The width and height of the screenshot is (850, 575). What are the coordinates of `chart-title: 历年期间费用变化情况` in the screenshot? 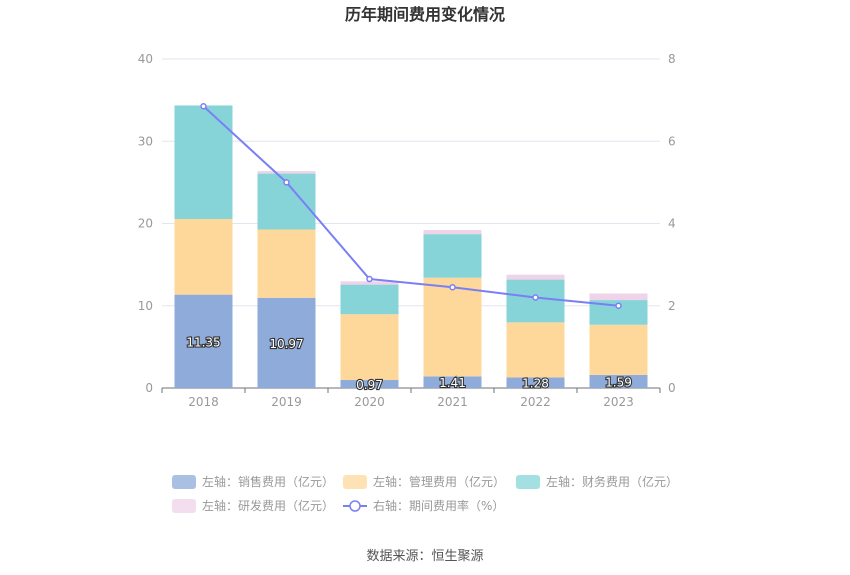 It's located at (425, 14).